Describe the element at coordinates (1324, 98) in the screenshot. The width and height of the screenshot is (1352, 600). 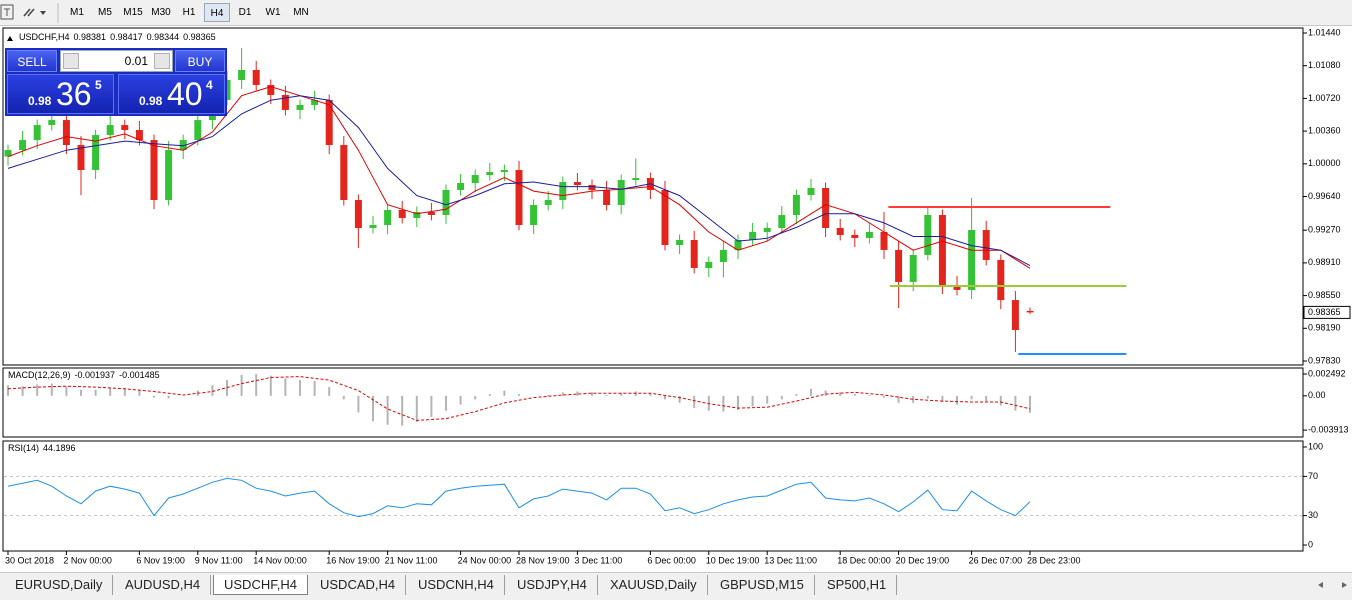
I see `y-tick-label: 1.00720` at that location.